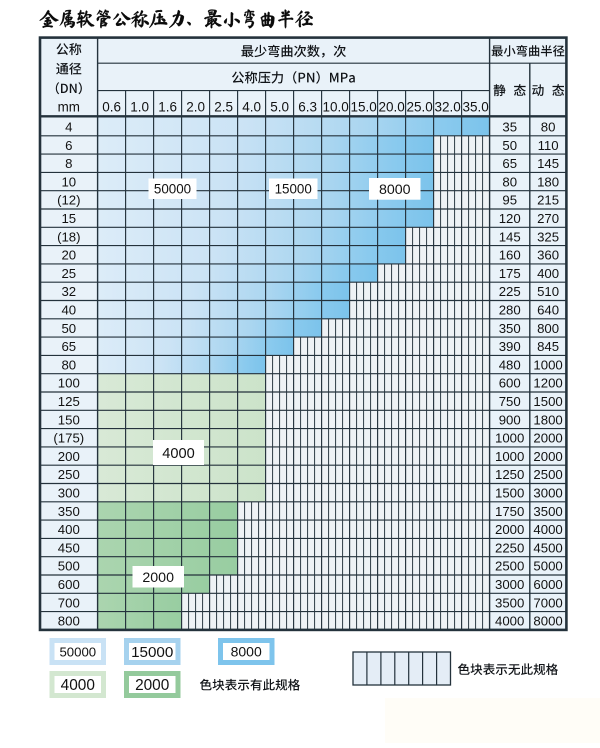 The height and width of the screenshot is (748, 600). I want to click on svg-text: 15.0, so click(363, 107).